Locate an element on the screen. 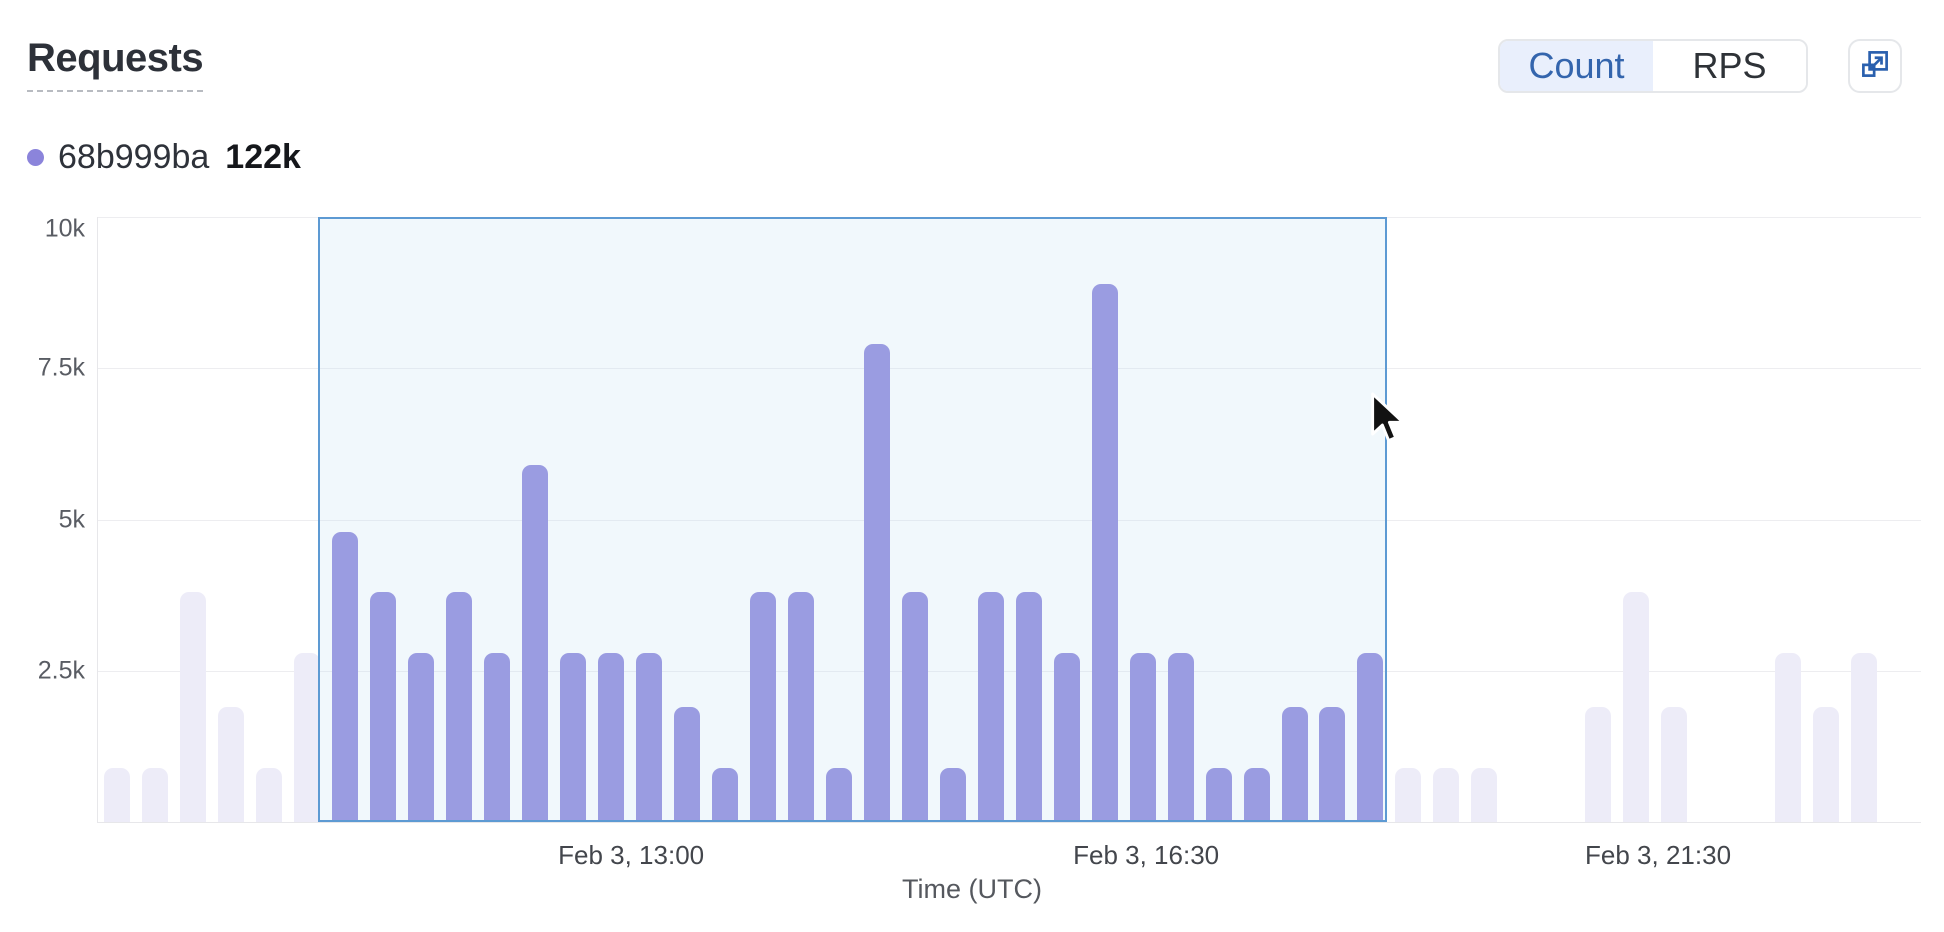 This screenshot has height=932, width=1944. y-tick-10k: 10k is located at coordinates (64, 228).